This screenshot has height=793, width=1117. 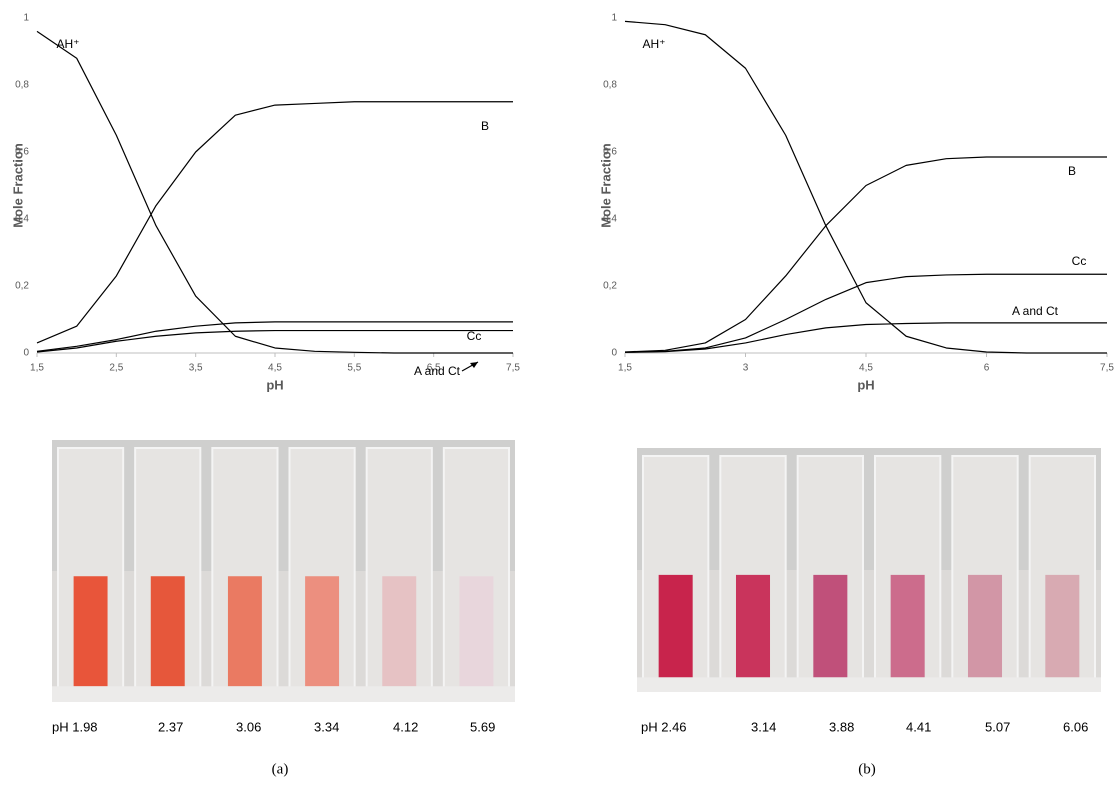 I want to click on ph-label: pH 2.46, so click(x=664, y=726).